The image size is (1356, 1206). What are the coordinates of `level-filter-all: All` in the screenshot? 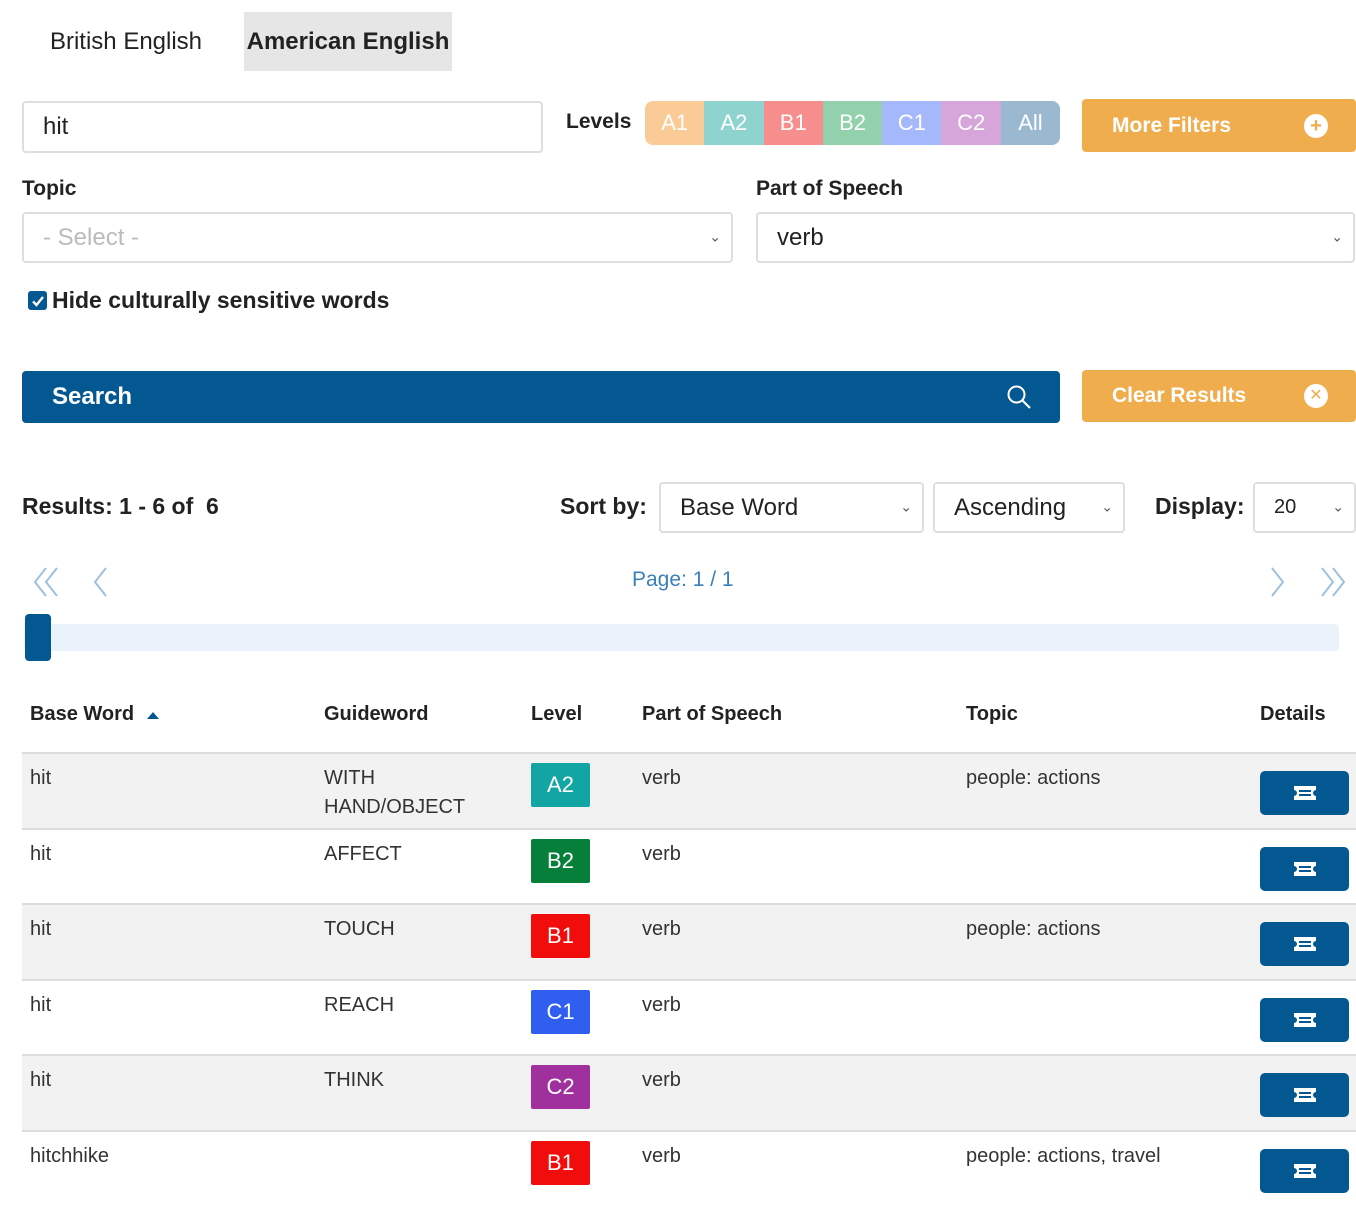 It's located at (1030, 123).